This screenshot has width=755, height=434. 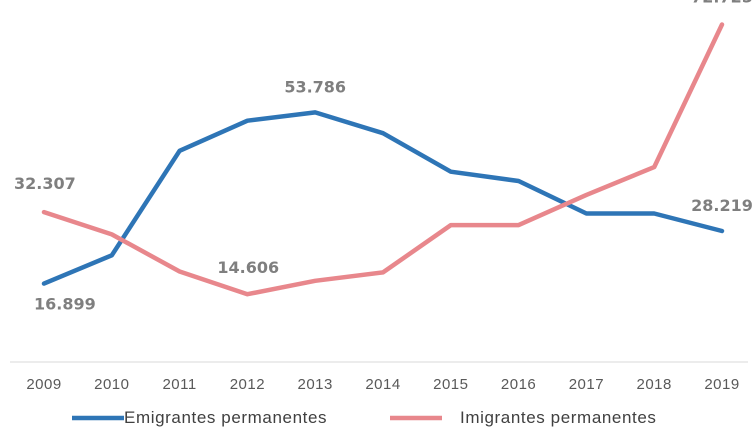 I want to click on legend-label: Emigrantes permanentes, so click(x=225, y=417).